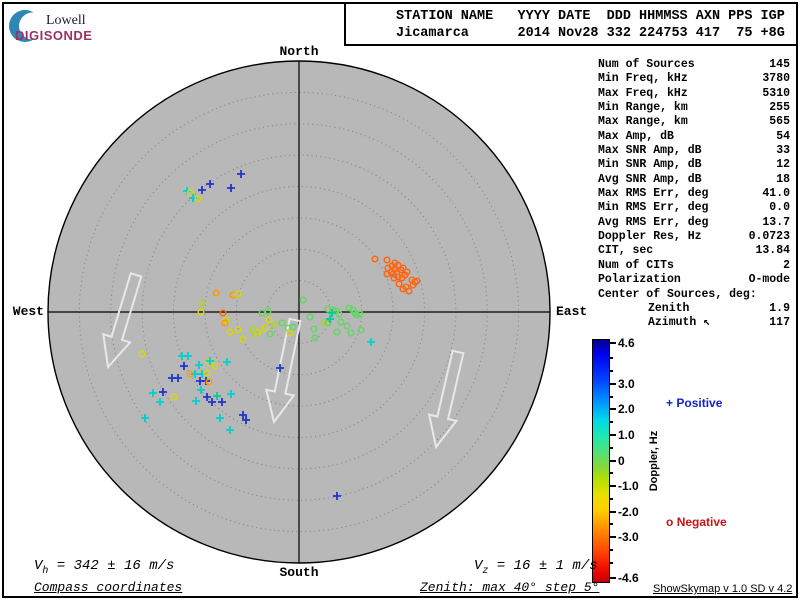  Describe the element at coordinates (643, 93) in the screenshot. I see `stats-label: Max Freq, kHz` at that location.